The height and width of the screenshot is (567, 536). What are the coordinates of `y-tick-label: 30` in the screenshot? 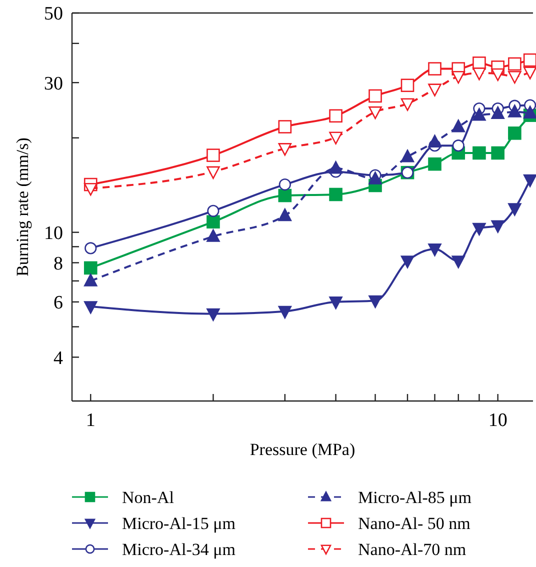 It's located at (53, 83).